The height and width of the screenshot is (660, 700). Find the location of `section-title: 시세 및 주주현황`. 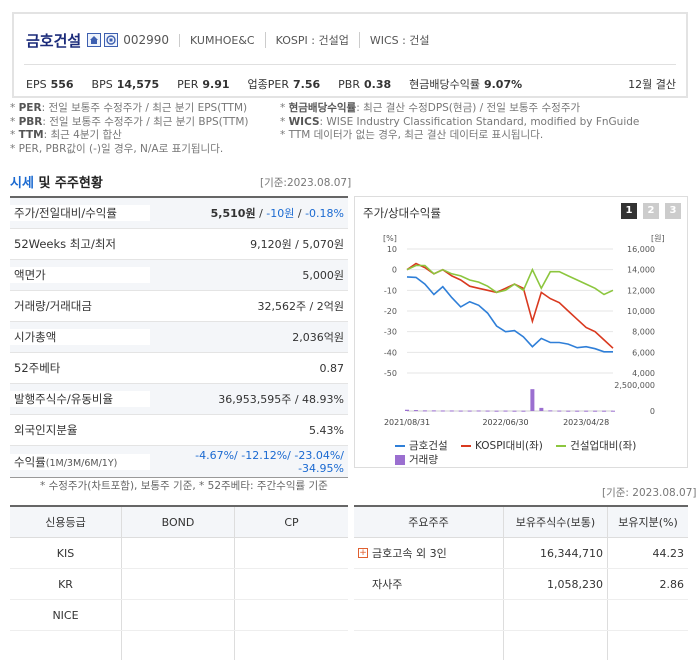

section-title: 시세 및 주주현황 is located at coordinates (56, 183).